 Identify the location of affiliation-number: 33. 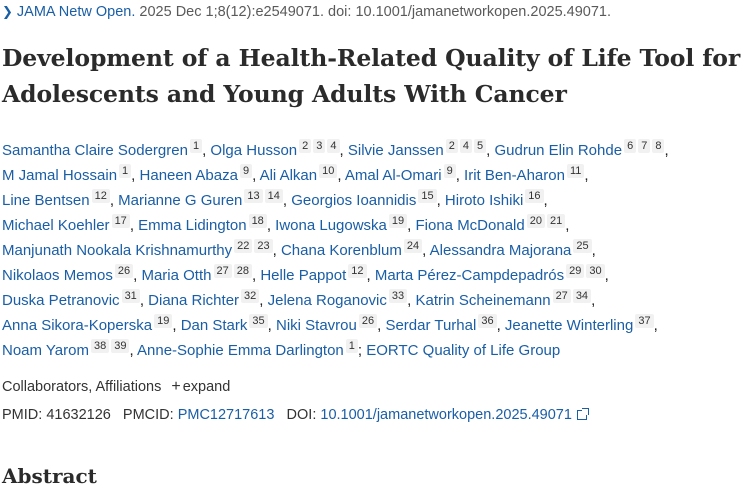
(398, 296).